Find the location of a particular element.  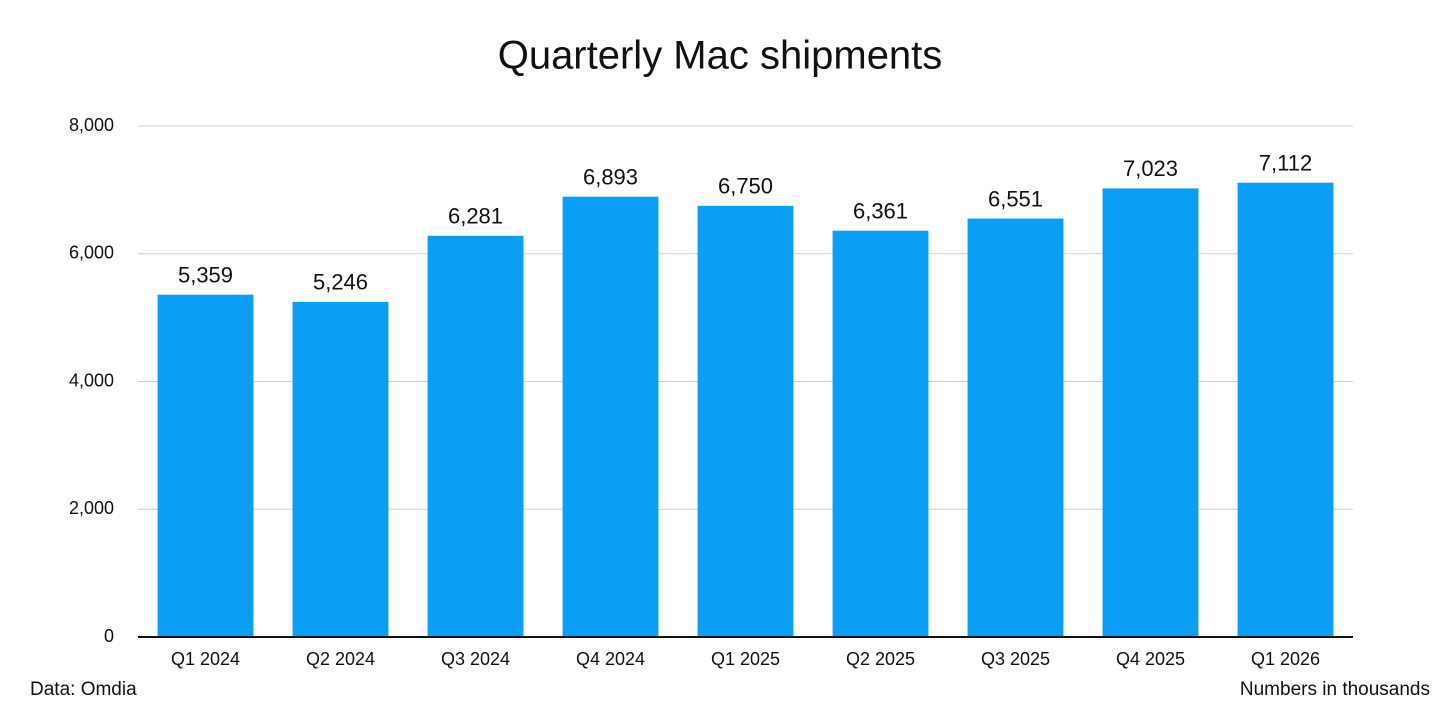

x-tick-label: Q3 2025 is located at coordinates (1015, 659).